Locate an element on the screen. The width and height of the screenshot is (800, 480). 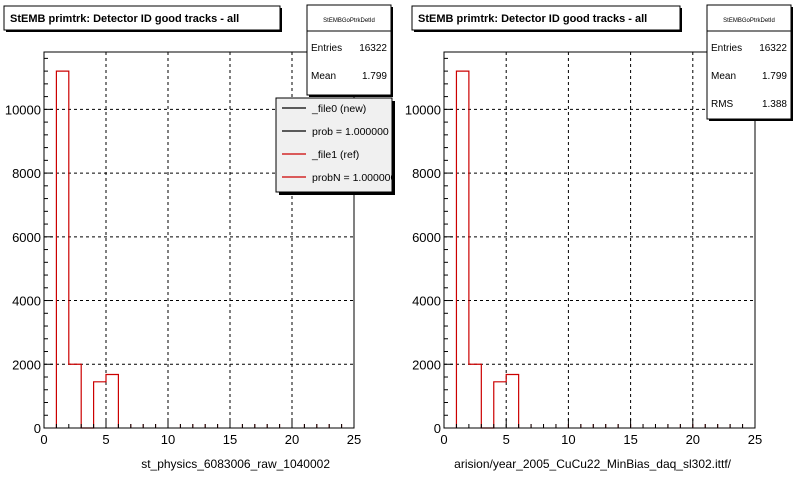
legend-box is located at coordinates (334, 145).